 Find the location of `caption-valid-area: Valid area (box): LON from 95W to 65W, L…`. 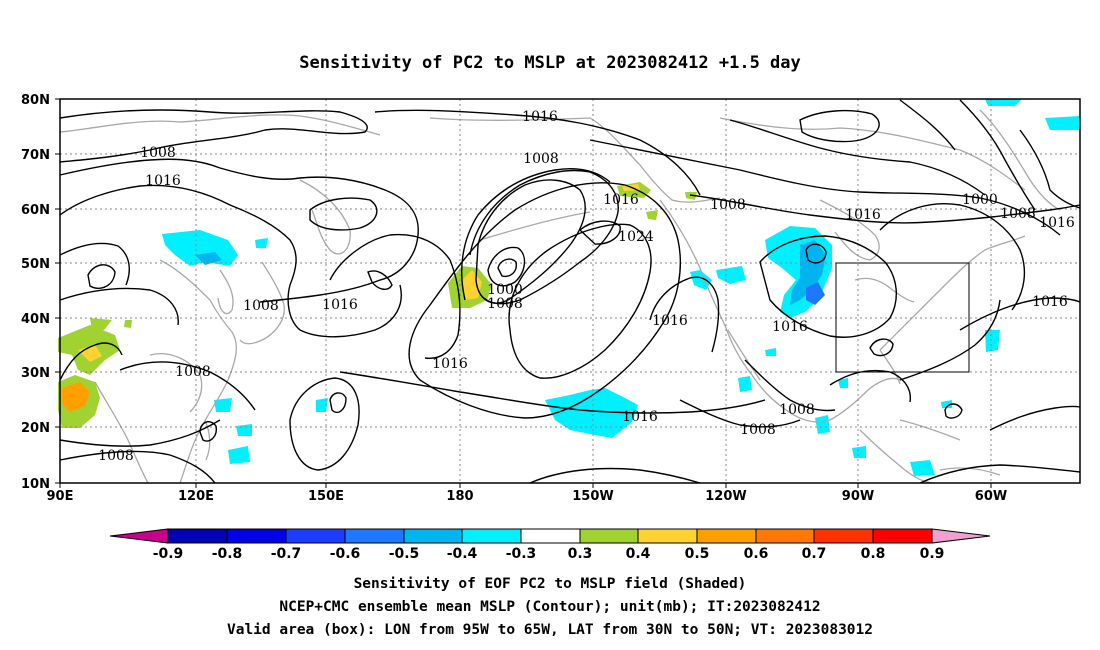

caption-valid-area: Valid area (box): LON from 95W to 65W, L… is located at coordinates (550, 630).